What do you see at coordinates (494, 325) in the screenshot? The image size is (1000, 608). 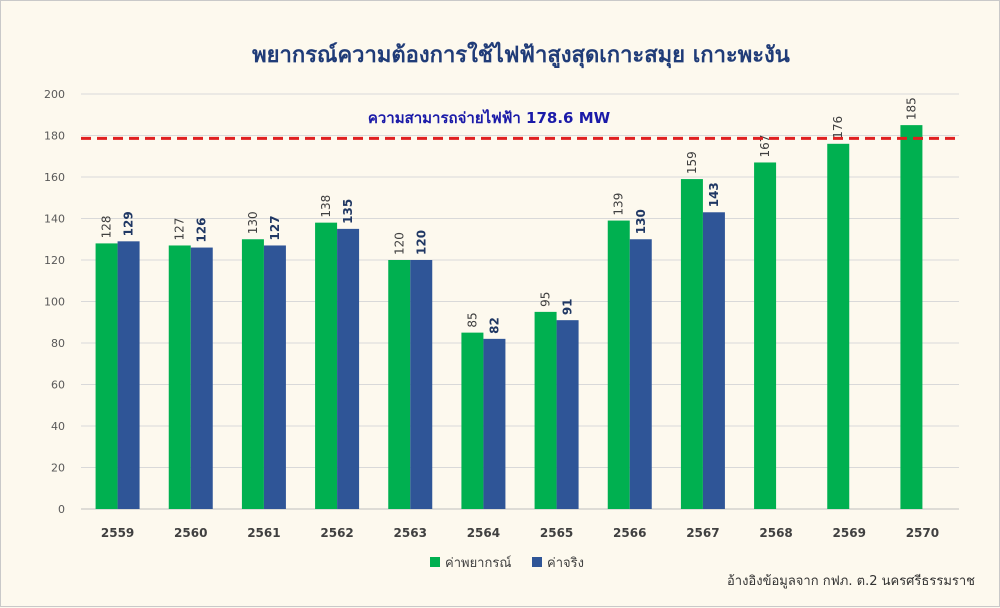 I see `data-label-actual: 82` at bounding box center [494, 325].